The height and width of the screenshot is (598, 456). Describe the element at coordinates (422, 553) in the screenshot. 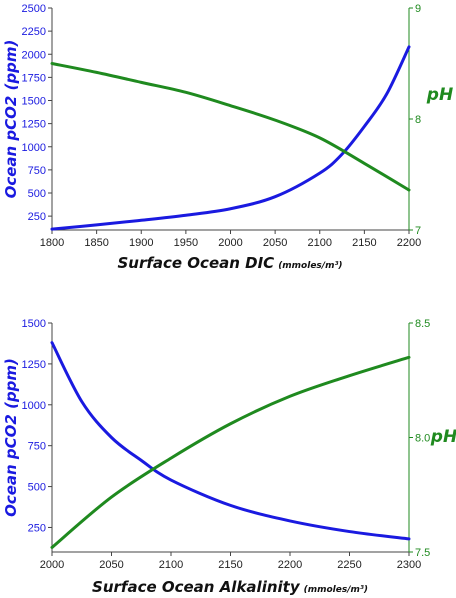

I see `y2-tick-label: 7.5` at that location.